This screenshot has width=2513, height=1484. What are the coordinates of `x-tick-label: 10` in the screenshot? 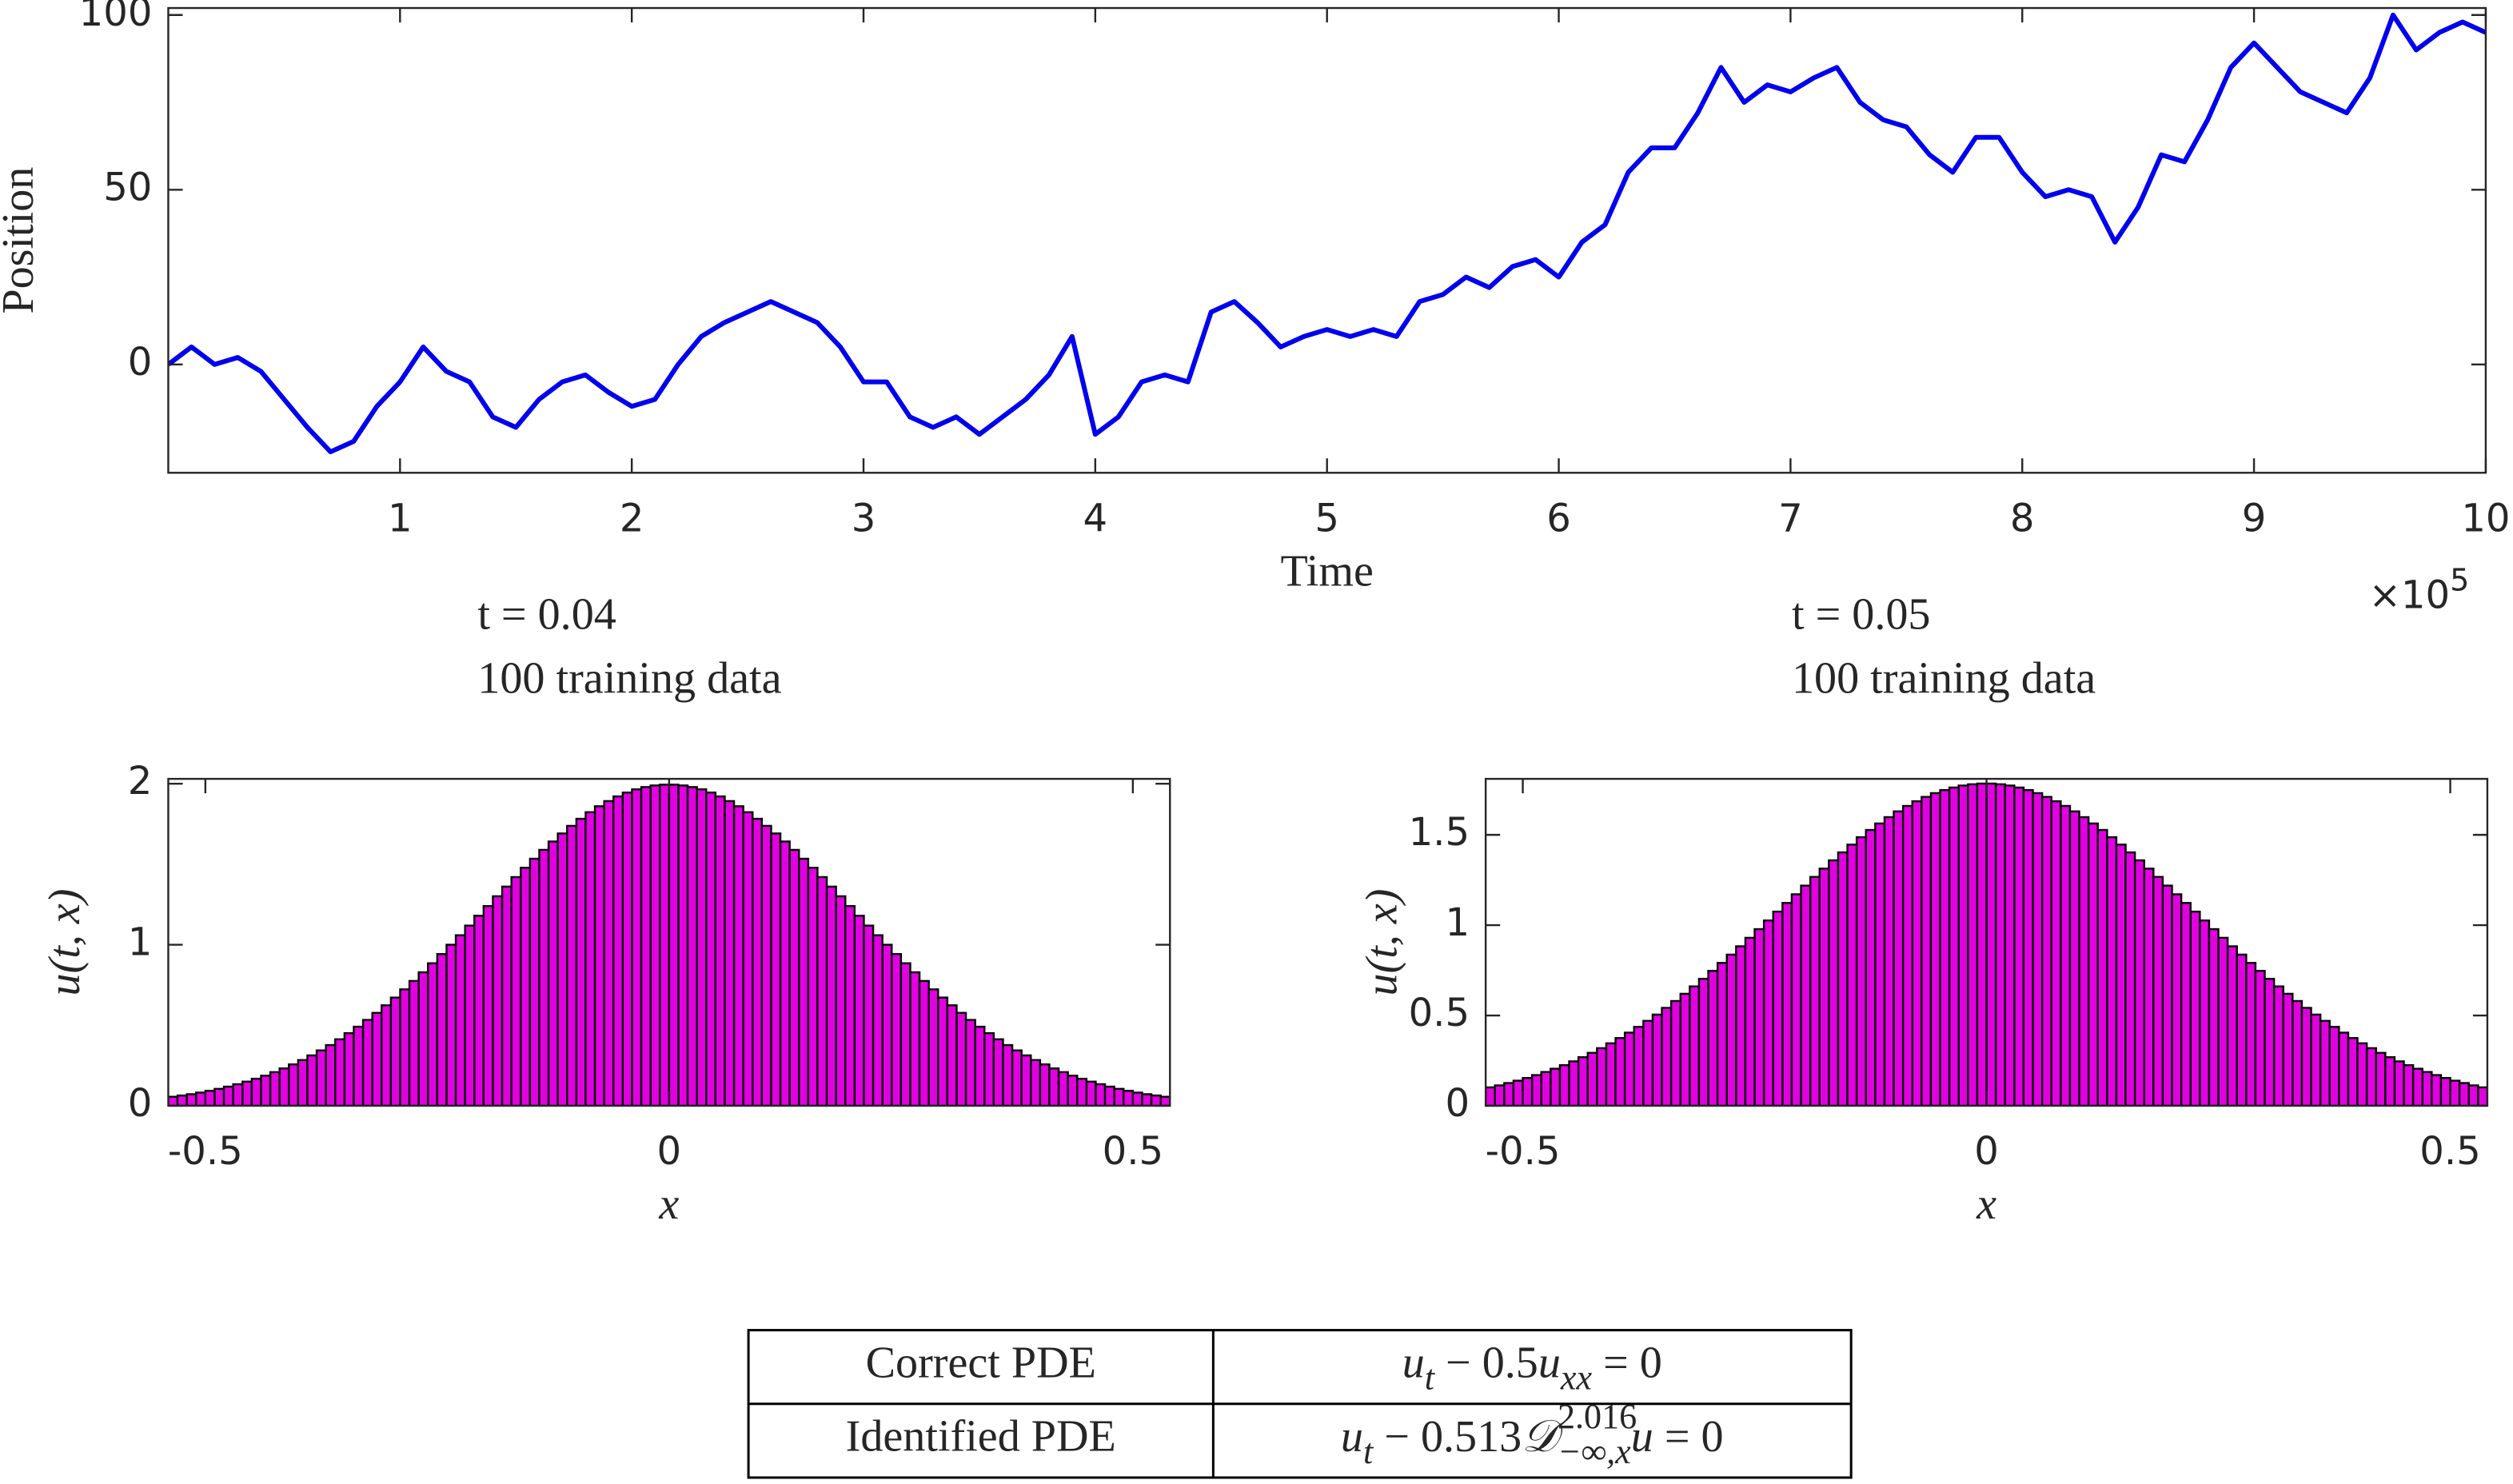 It's located at (2485, 518).